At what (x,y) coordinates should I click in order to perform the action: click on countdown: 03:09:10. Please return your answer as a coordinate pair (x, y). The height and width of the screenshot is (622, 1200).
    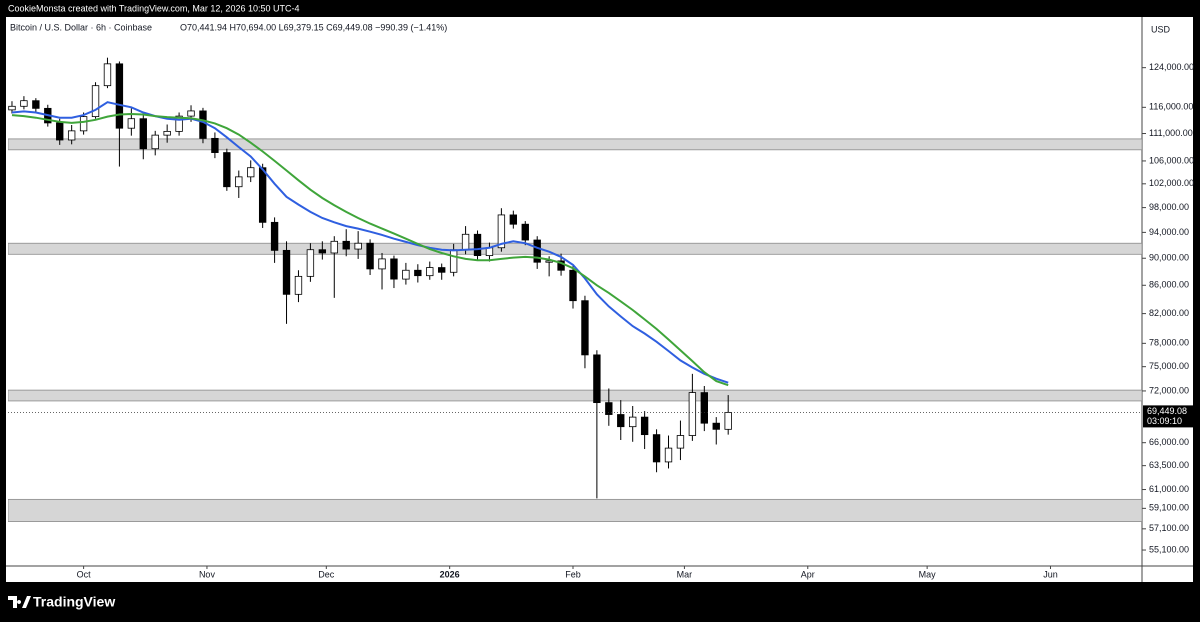
    Looking at the image, I should click on (1164, 421).